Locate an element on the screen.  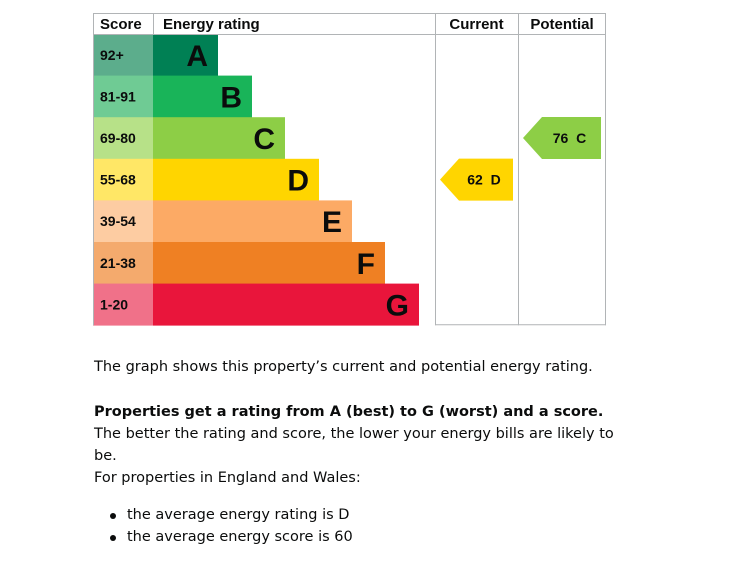
potential-rating-arrow is located at coordinates (562, 138).